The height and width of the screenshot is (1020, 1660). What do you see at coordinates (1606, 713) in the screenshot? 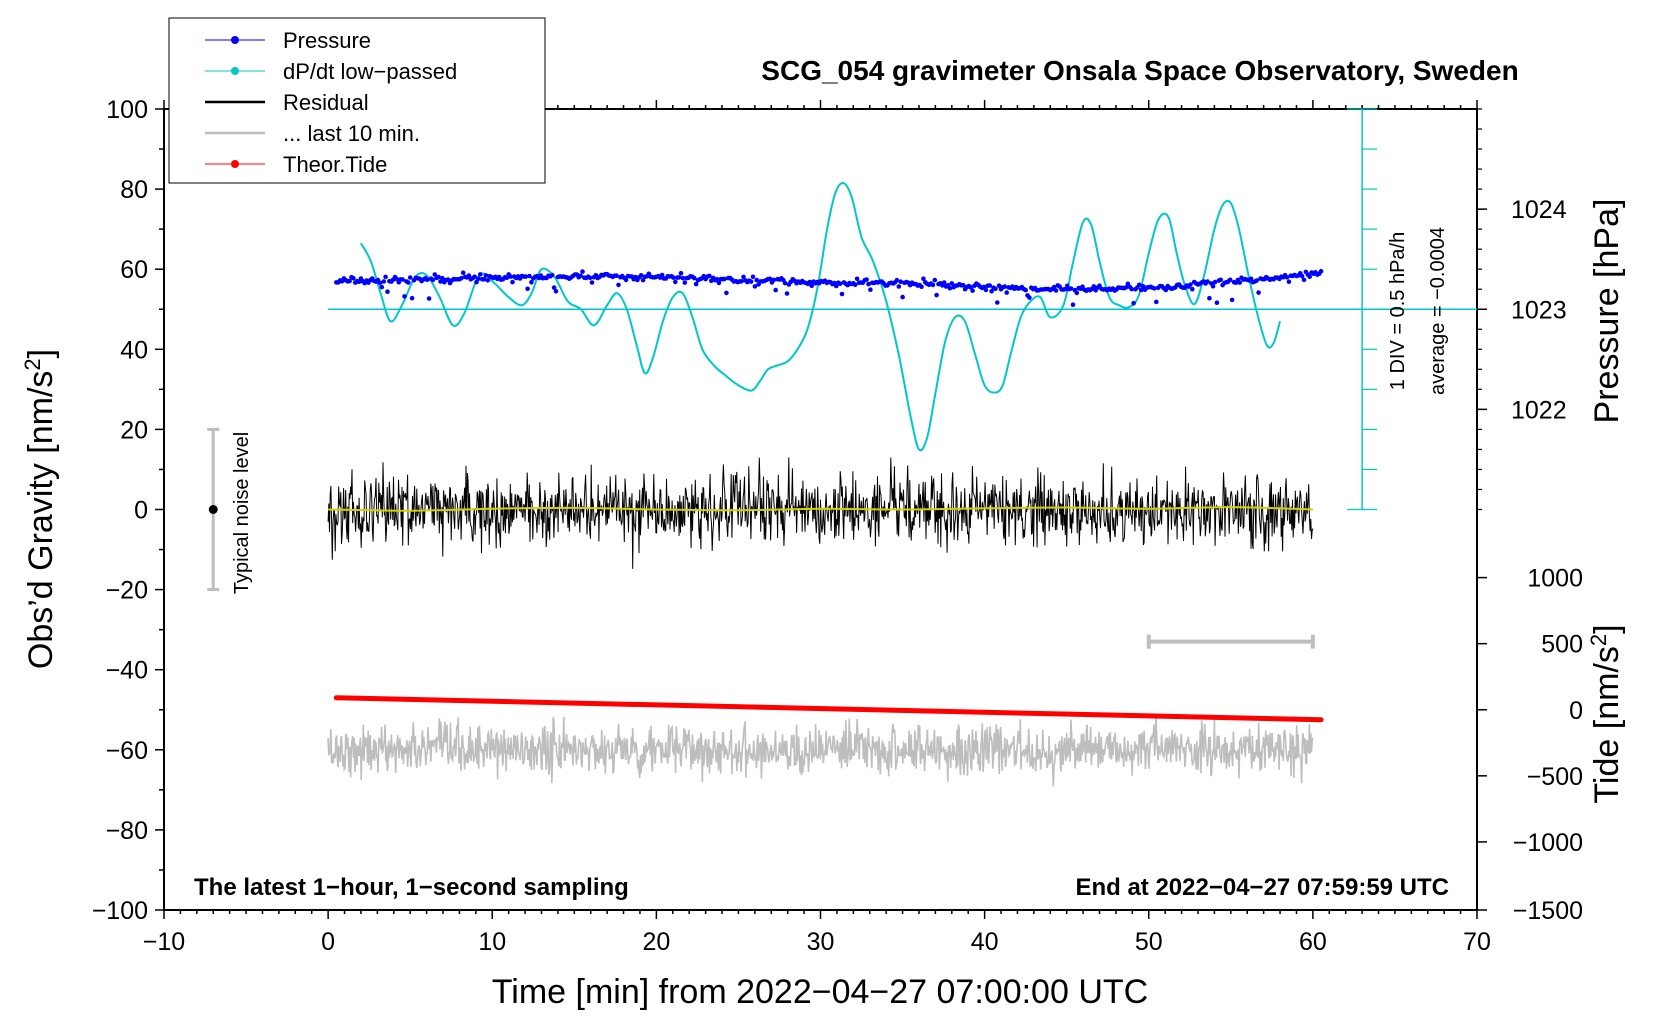
I see `tide-axis-title: Tide [nm/s2]` at bounding box center [1606, 713].